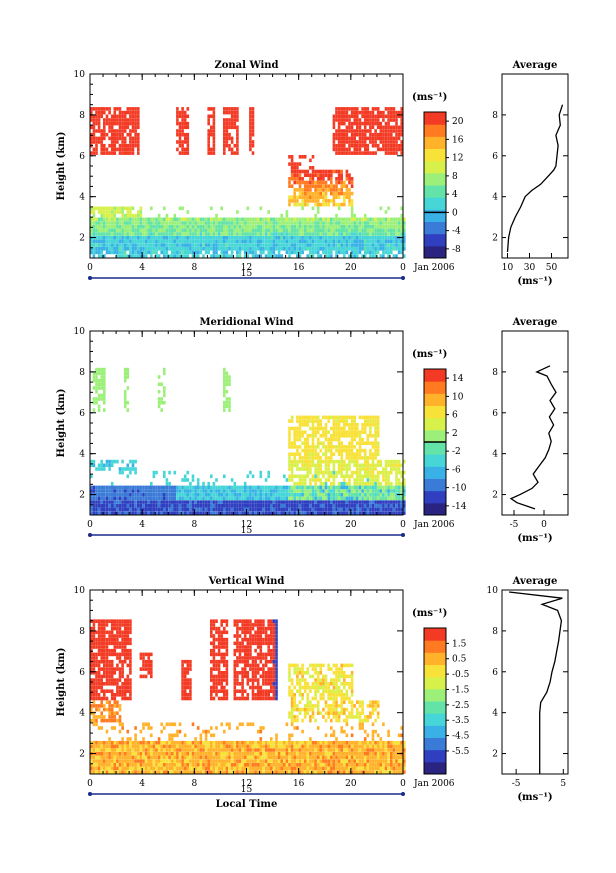 Image resolution: width=616 pixels, height=873 pixels. I want to click on profile-x-label: (ms⁻¹), so click(534, 538).